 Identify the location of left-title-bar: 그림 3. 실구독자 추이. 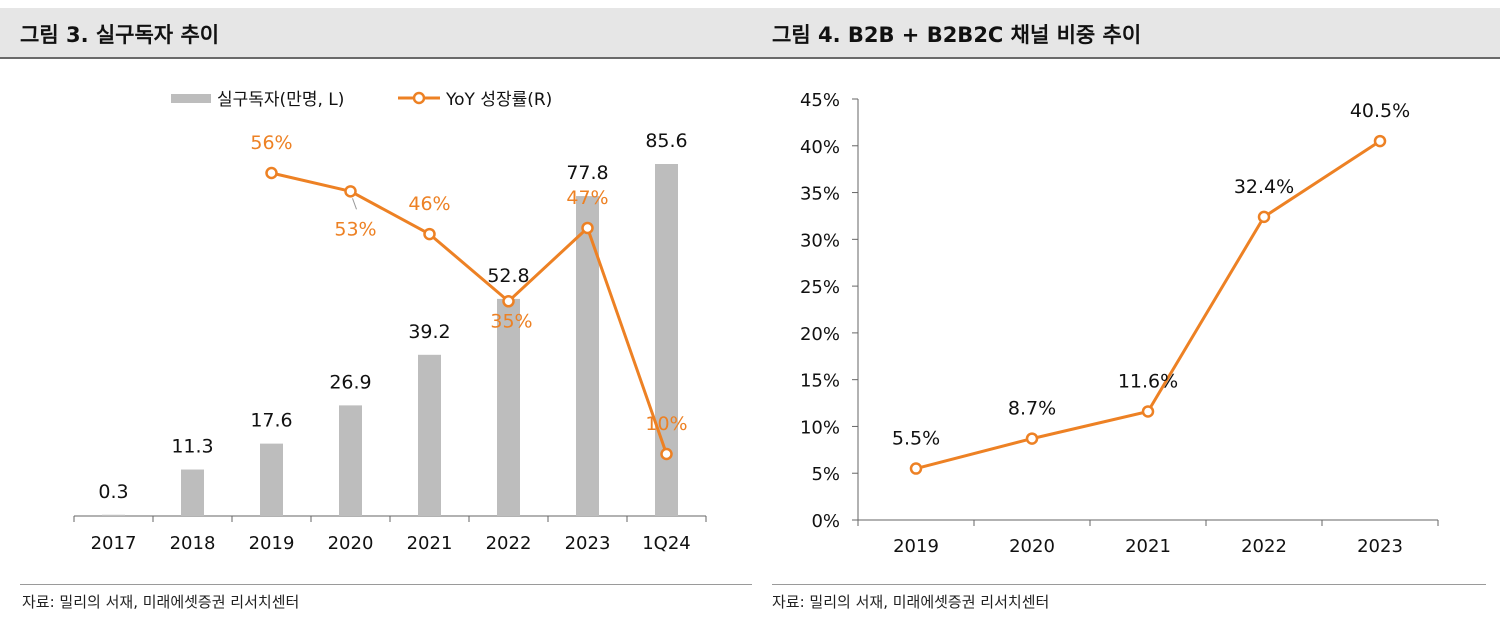
(376, 33).